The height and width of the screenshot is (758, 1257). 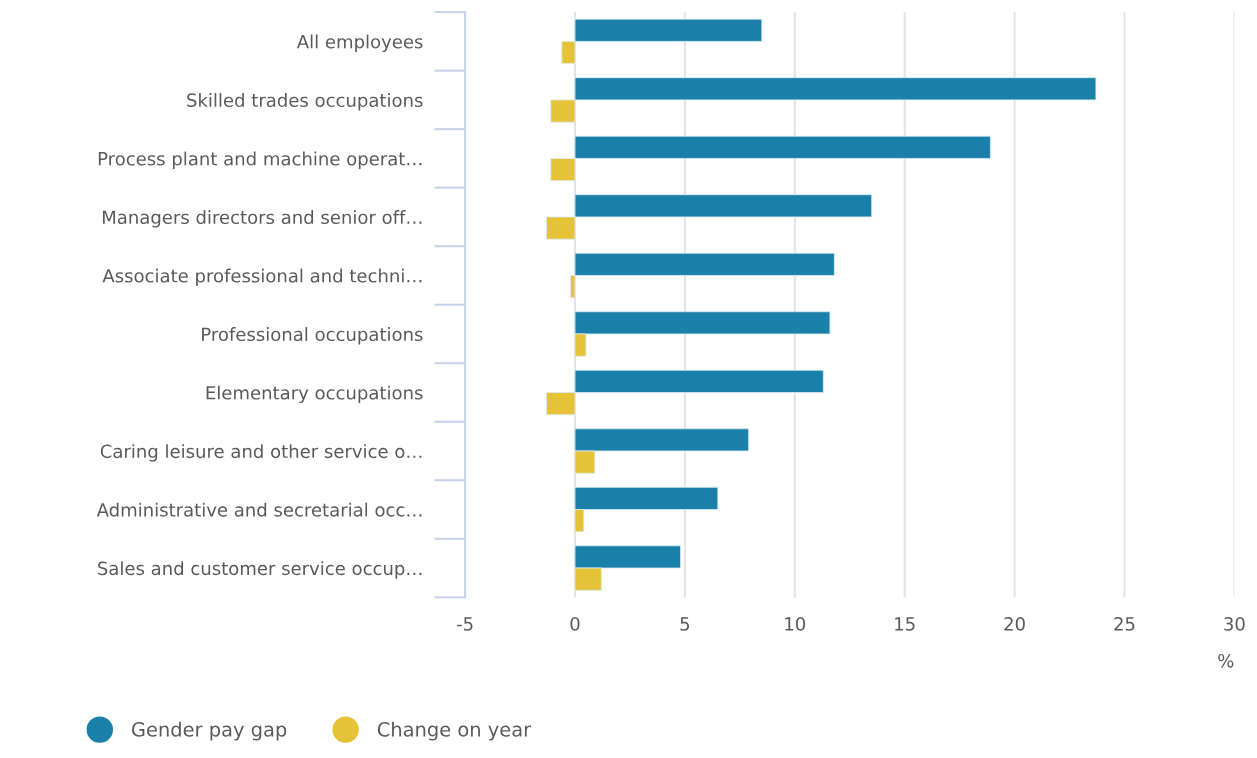 What do you see at coordinates (1014, 624) in the screenshot?
I see `x-tick-label: 20` at bounding box center [1014, 624].